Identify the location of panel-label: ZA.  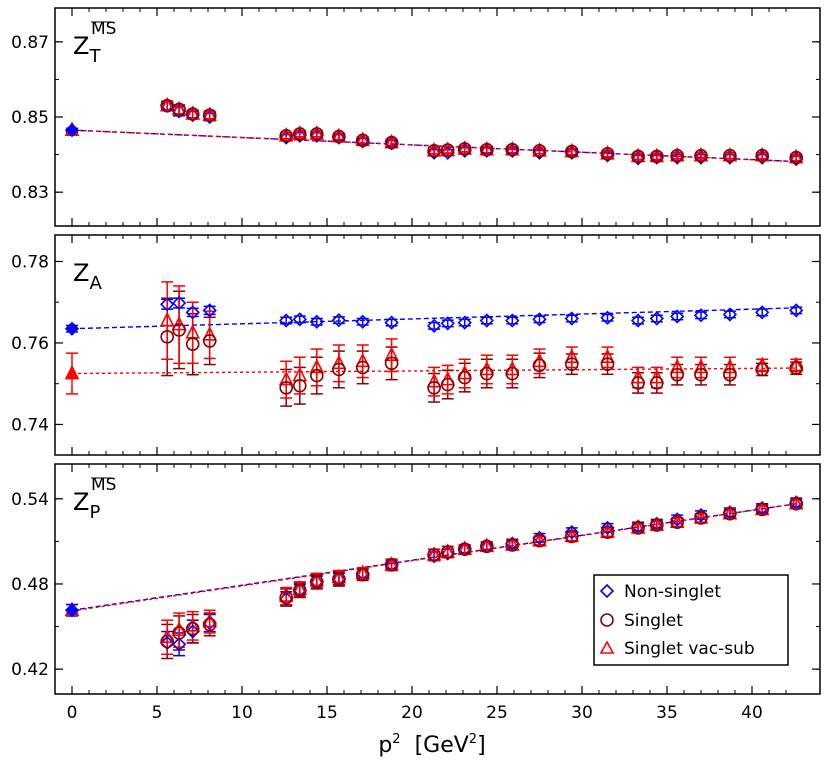
(87, 276).